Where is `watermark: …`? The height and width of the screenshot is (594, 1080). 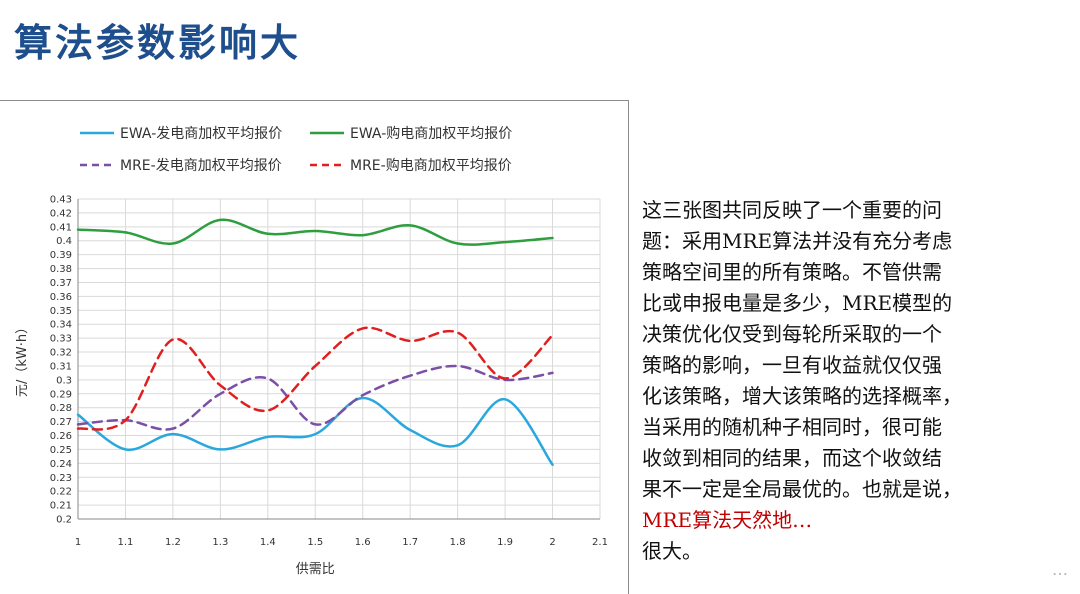
watermark: … is located at coordinates (1060, 569).